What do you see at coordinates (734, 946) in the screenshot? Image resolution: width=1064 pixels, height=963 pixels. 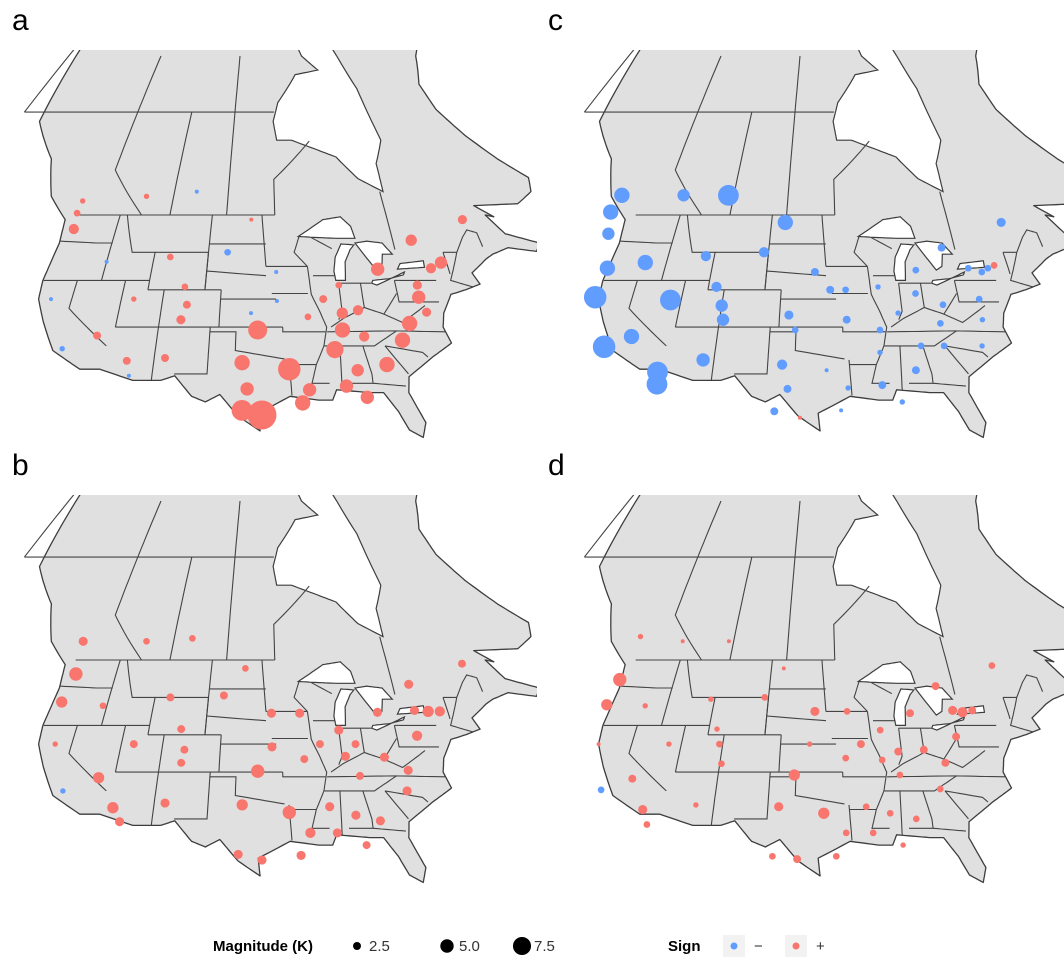 I see `legend-color-key` at bounding box center [734, 946].